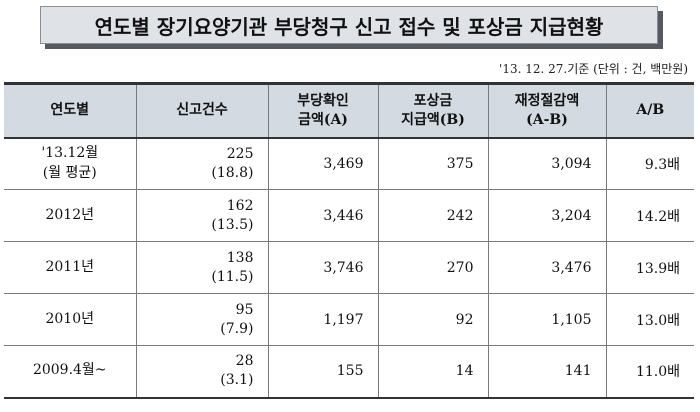 The width and height of the screenshot is (700, 412). I want to click on reward-amount-cell: 375, so click(433, 163).